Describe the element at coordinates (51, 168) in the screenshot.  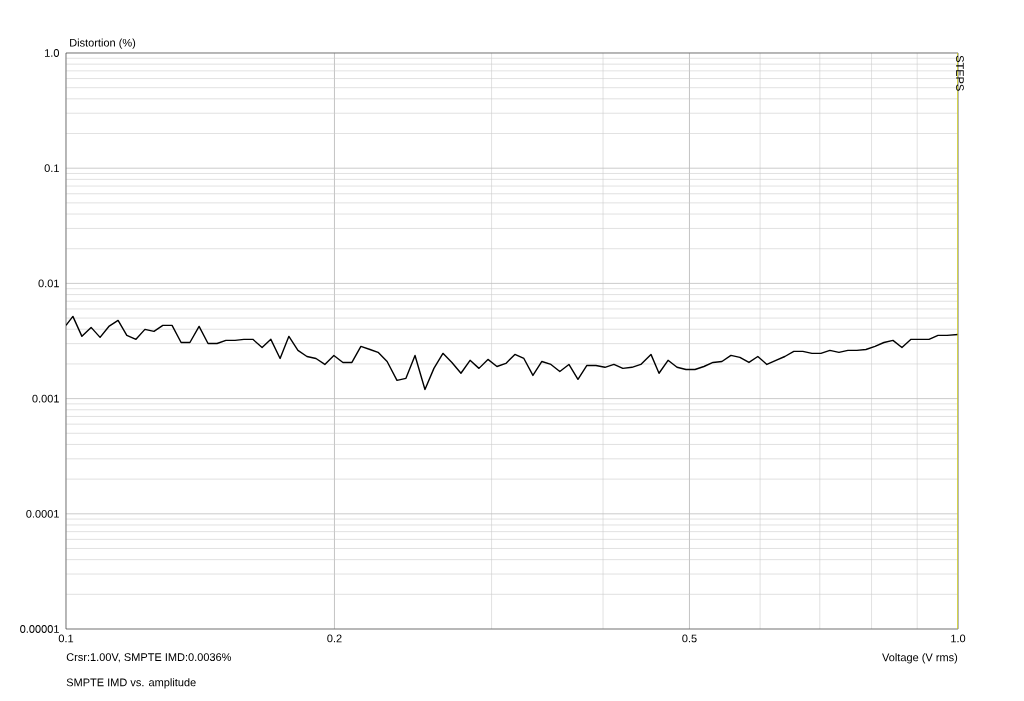
I see `y-tick-label: 0.1` at that location.